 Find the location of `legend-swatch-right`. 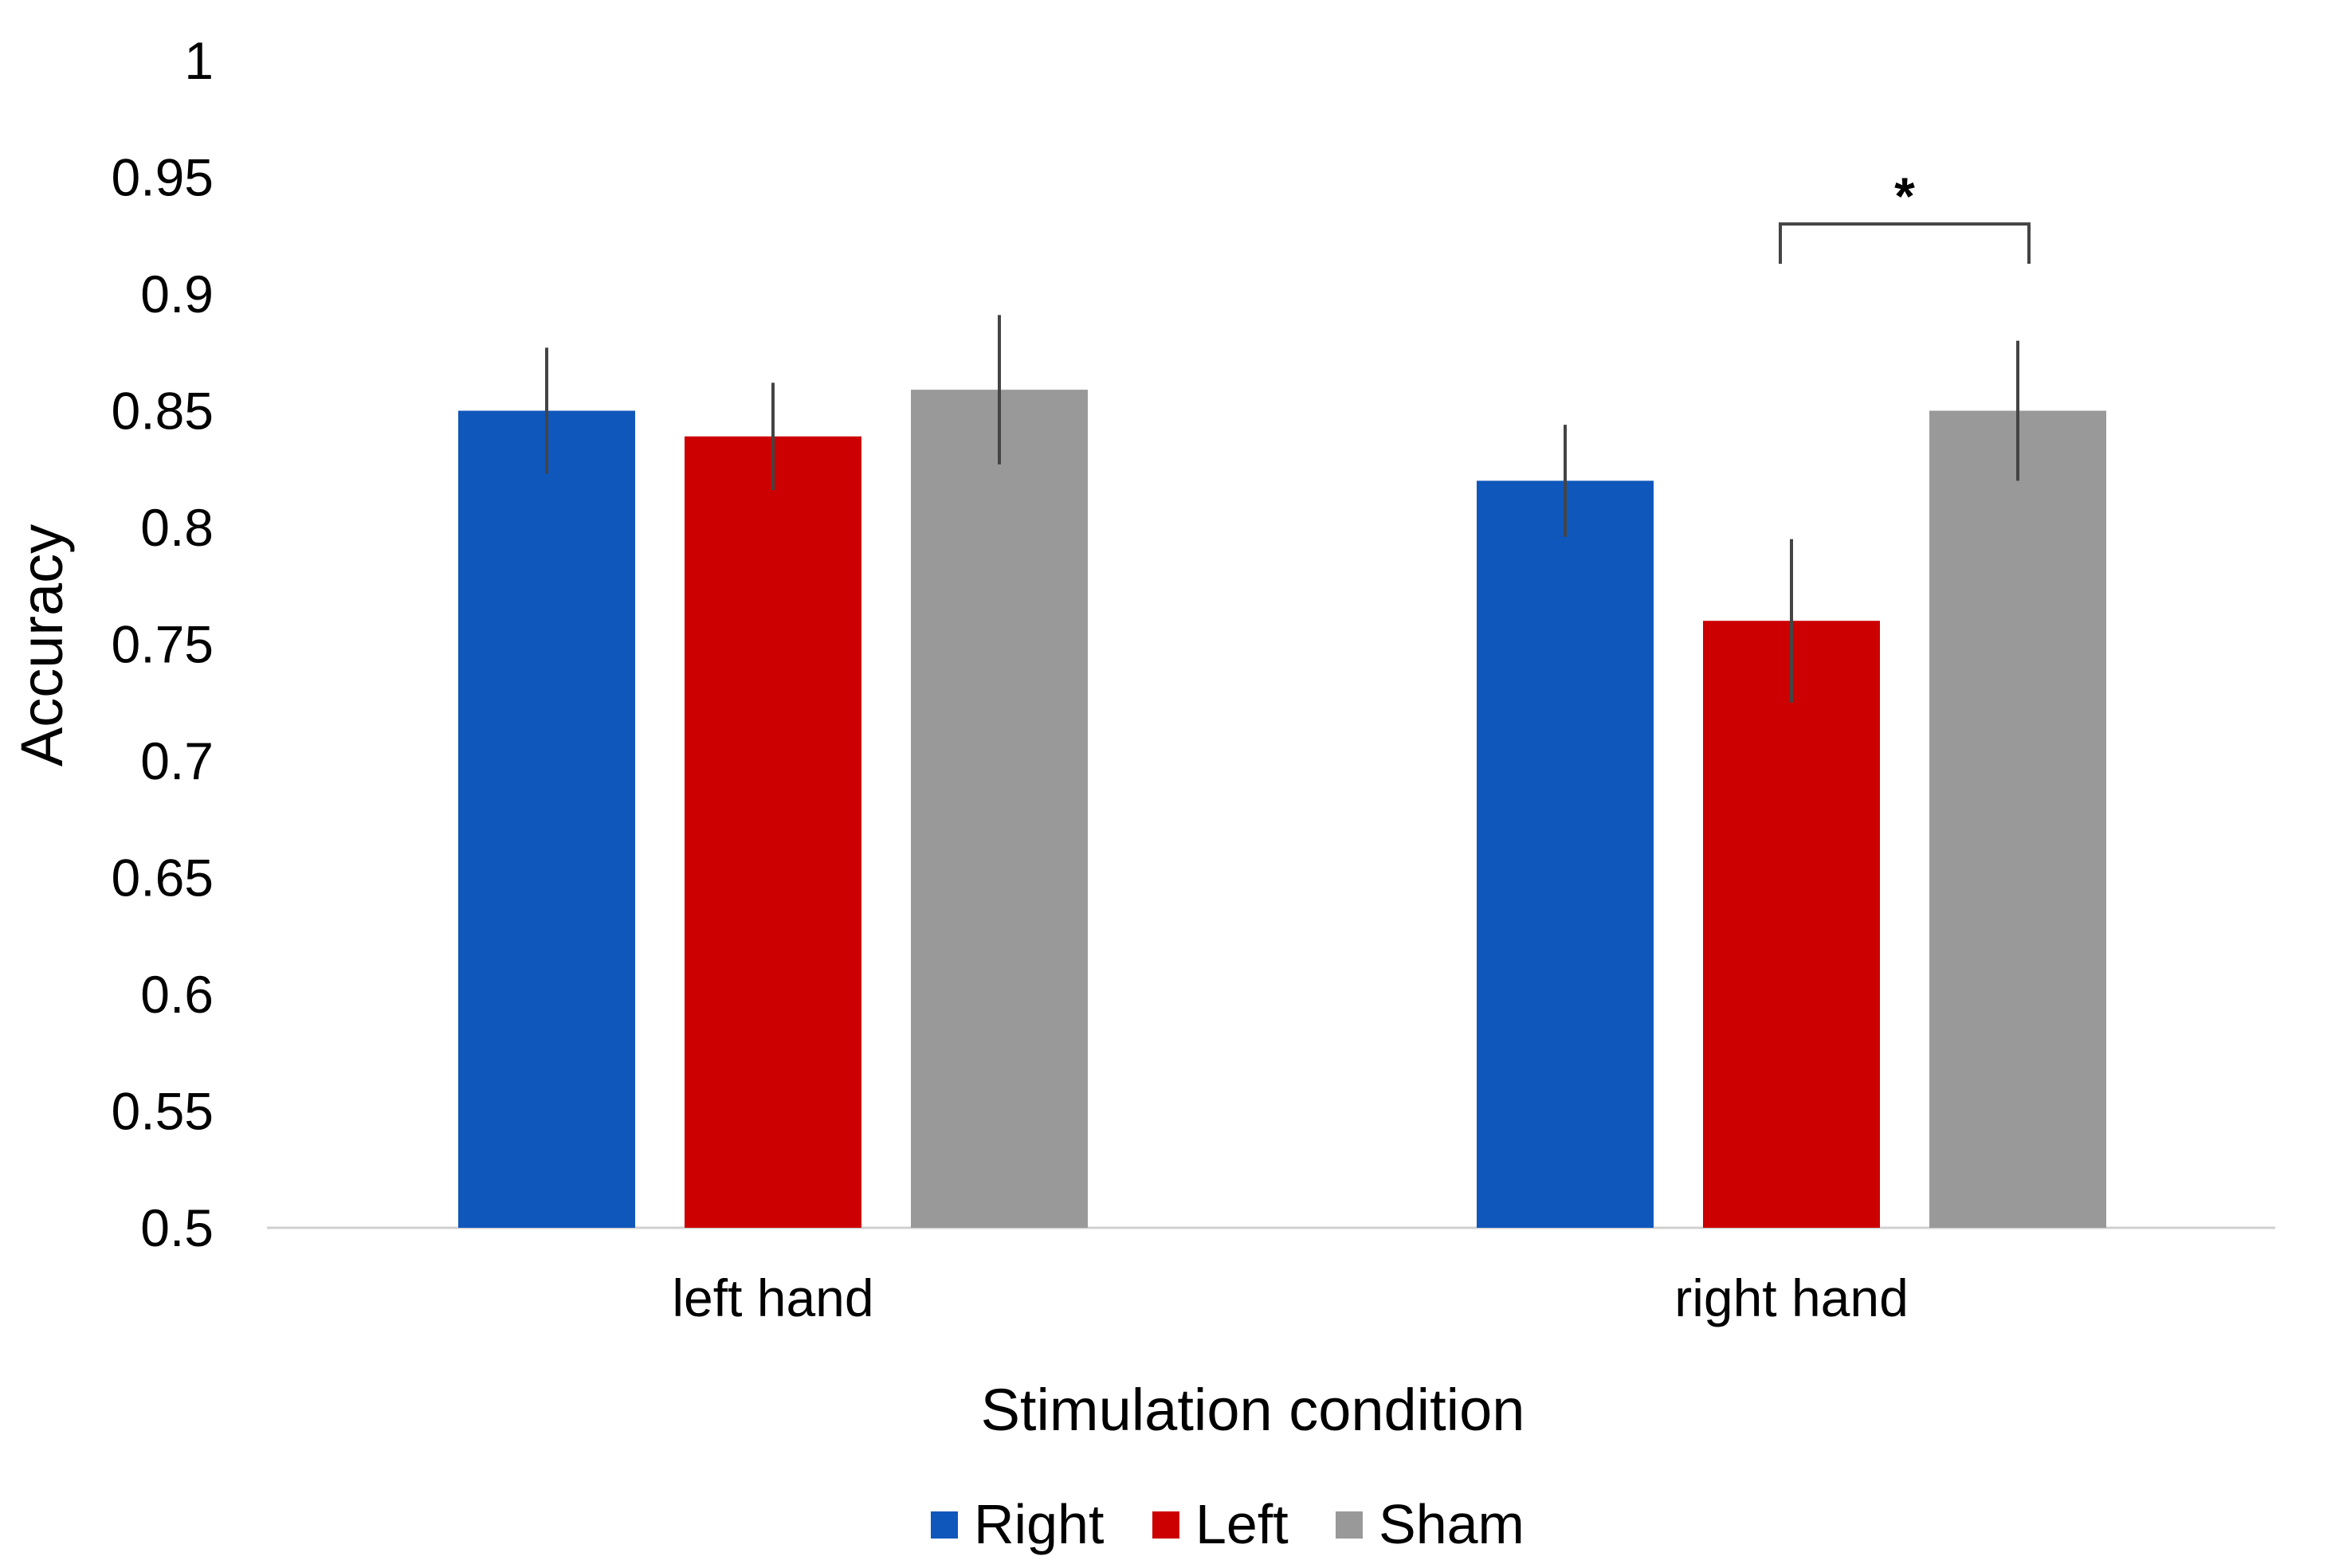

legend-swatch-right is located at coordinates (945, 1525).